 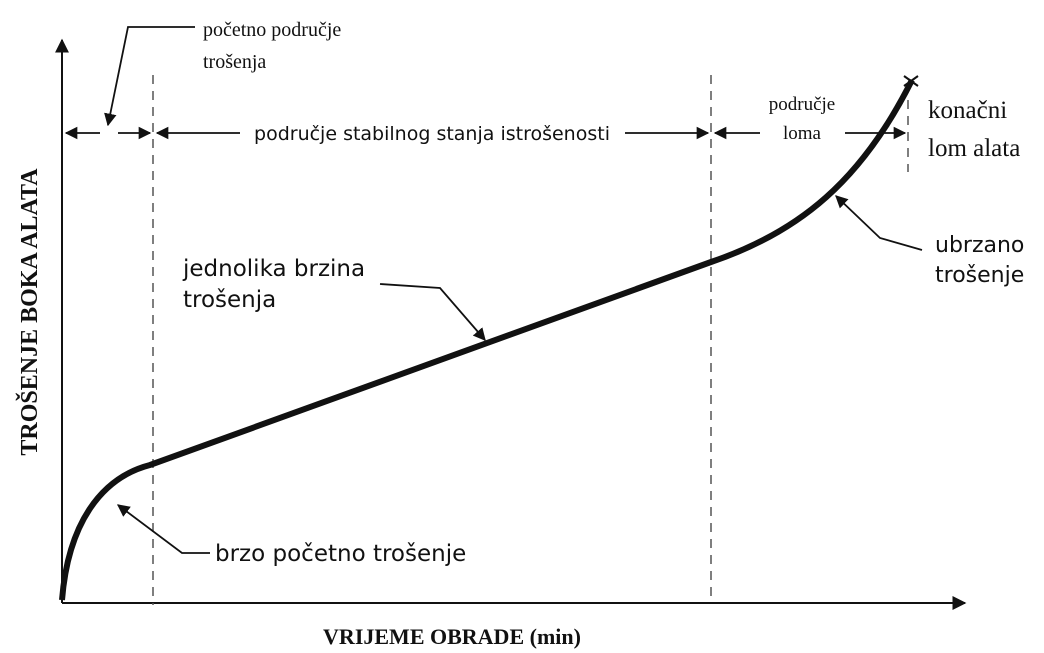 What do you see at coordinates (272, 30) in the screenshot?
I see `label: početno područje` at bounding box center [272, 30].